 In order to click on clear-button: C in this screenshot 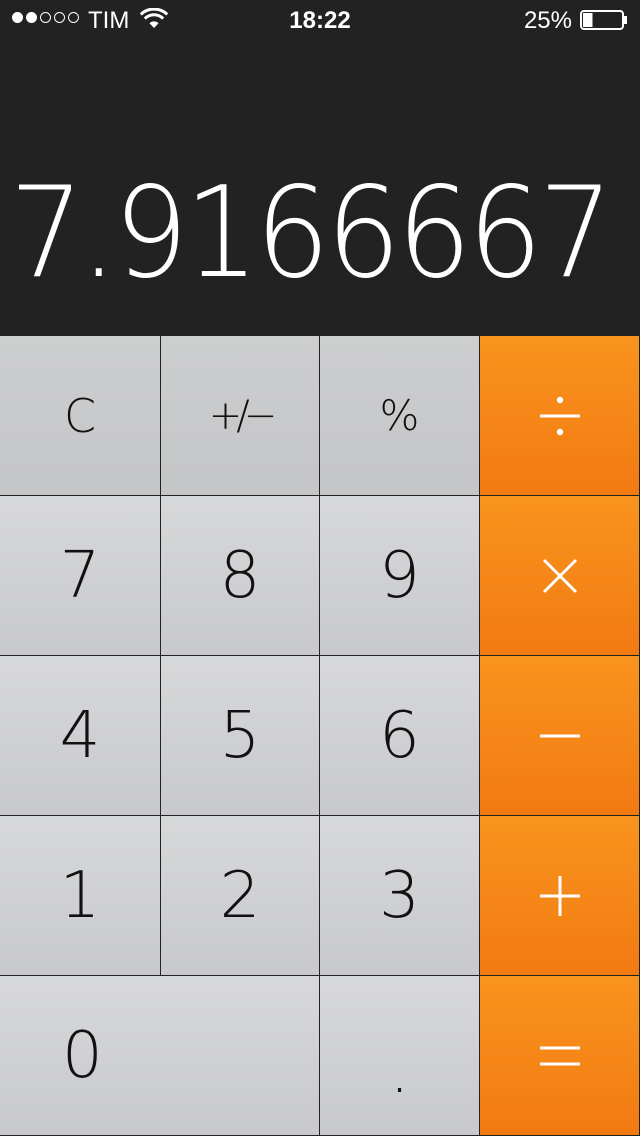, I will do `click(80, 416)`.